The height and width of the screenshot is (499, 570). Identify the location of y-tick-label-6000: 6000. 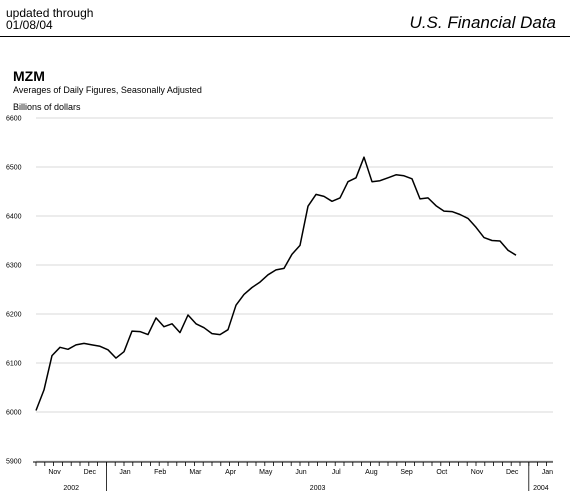
(14, 413).